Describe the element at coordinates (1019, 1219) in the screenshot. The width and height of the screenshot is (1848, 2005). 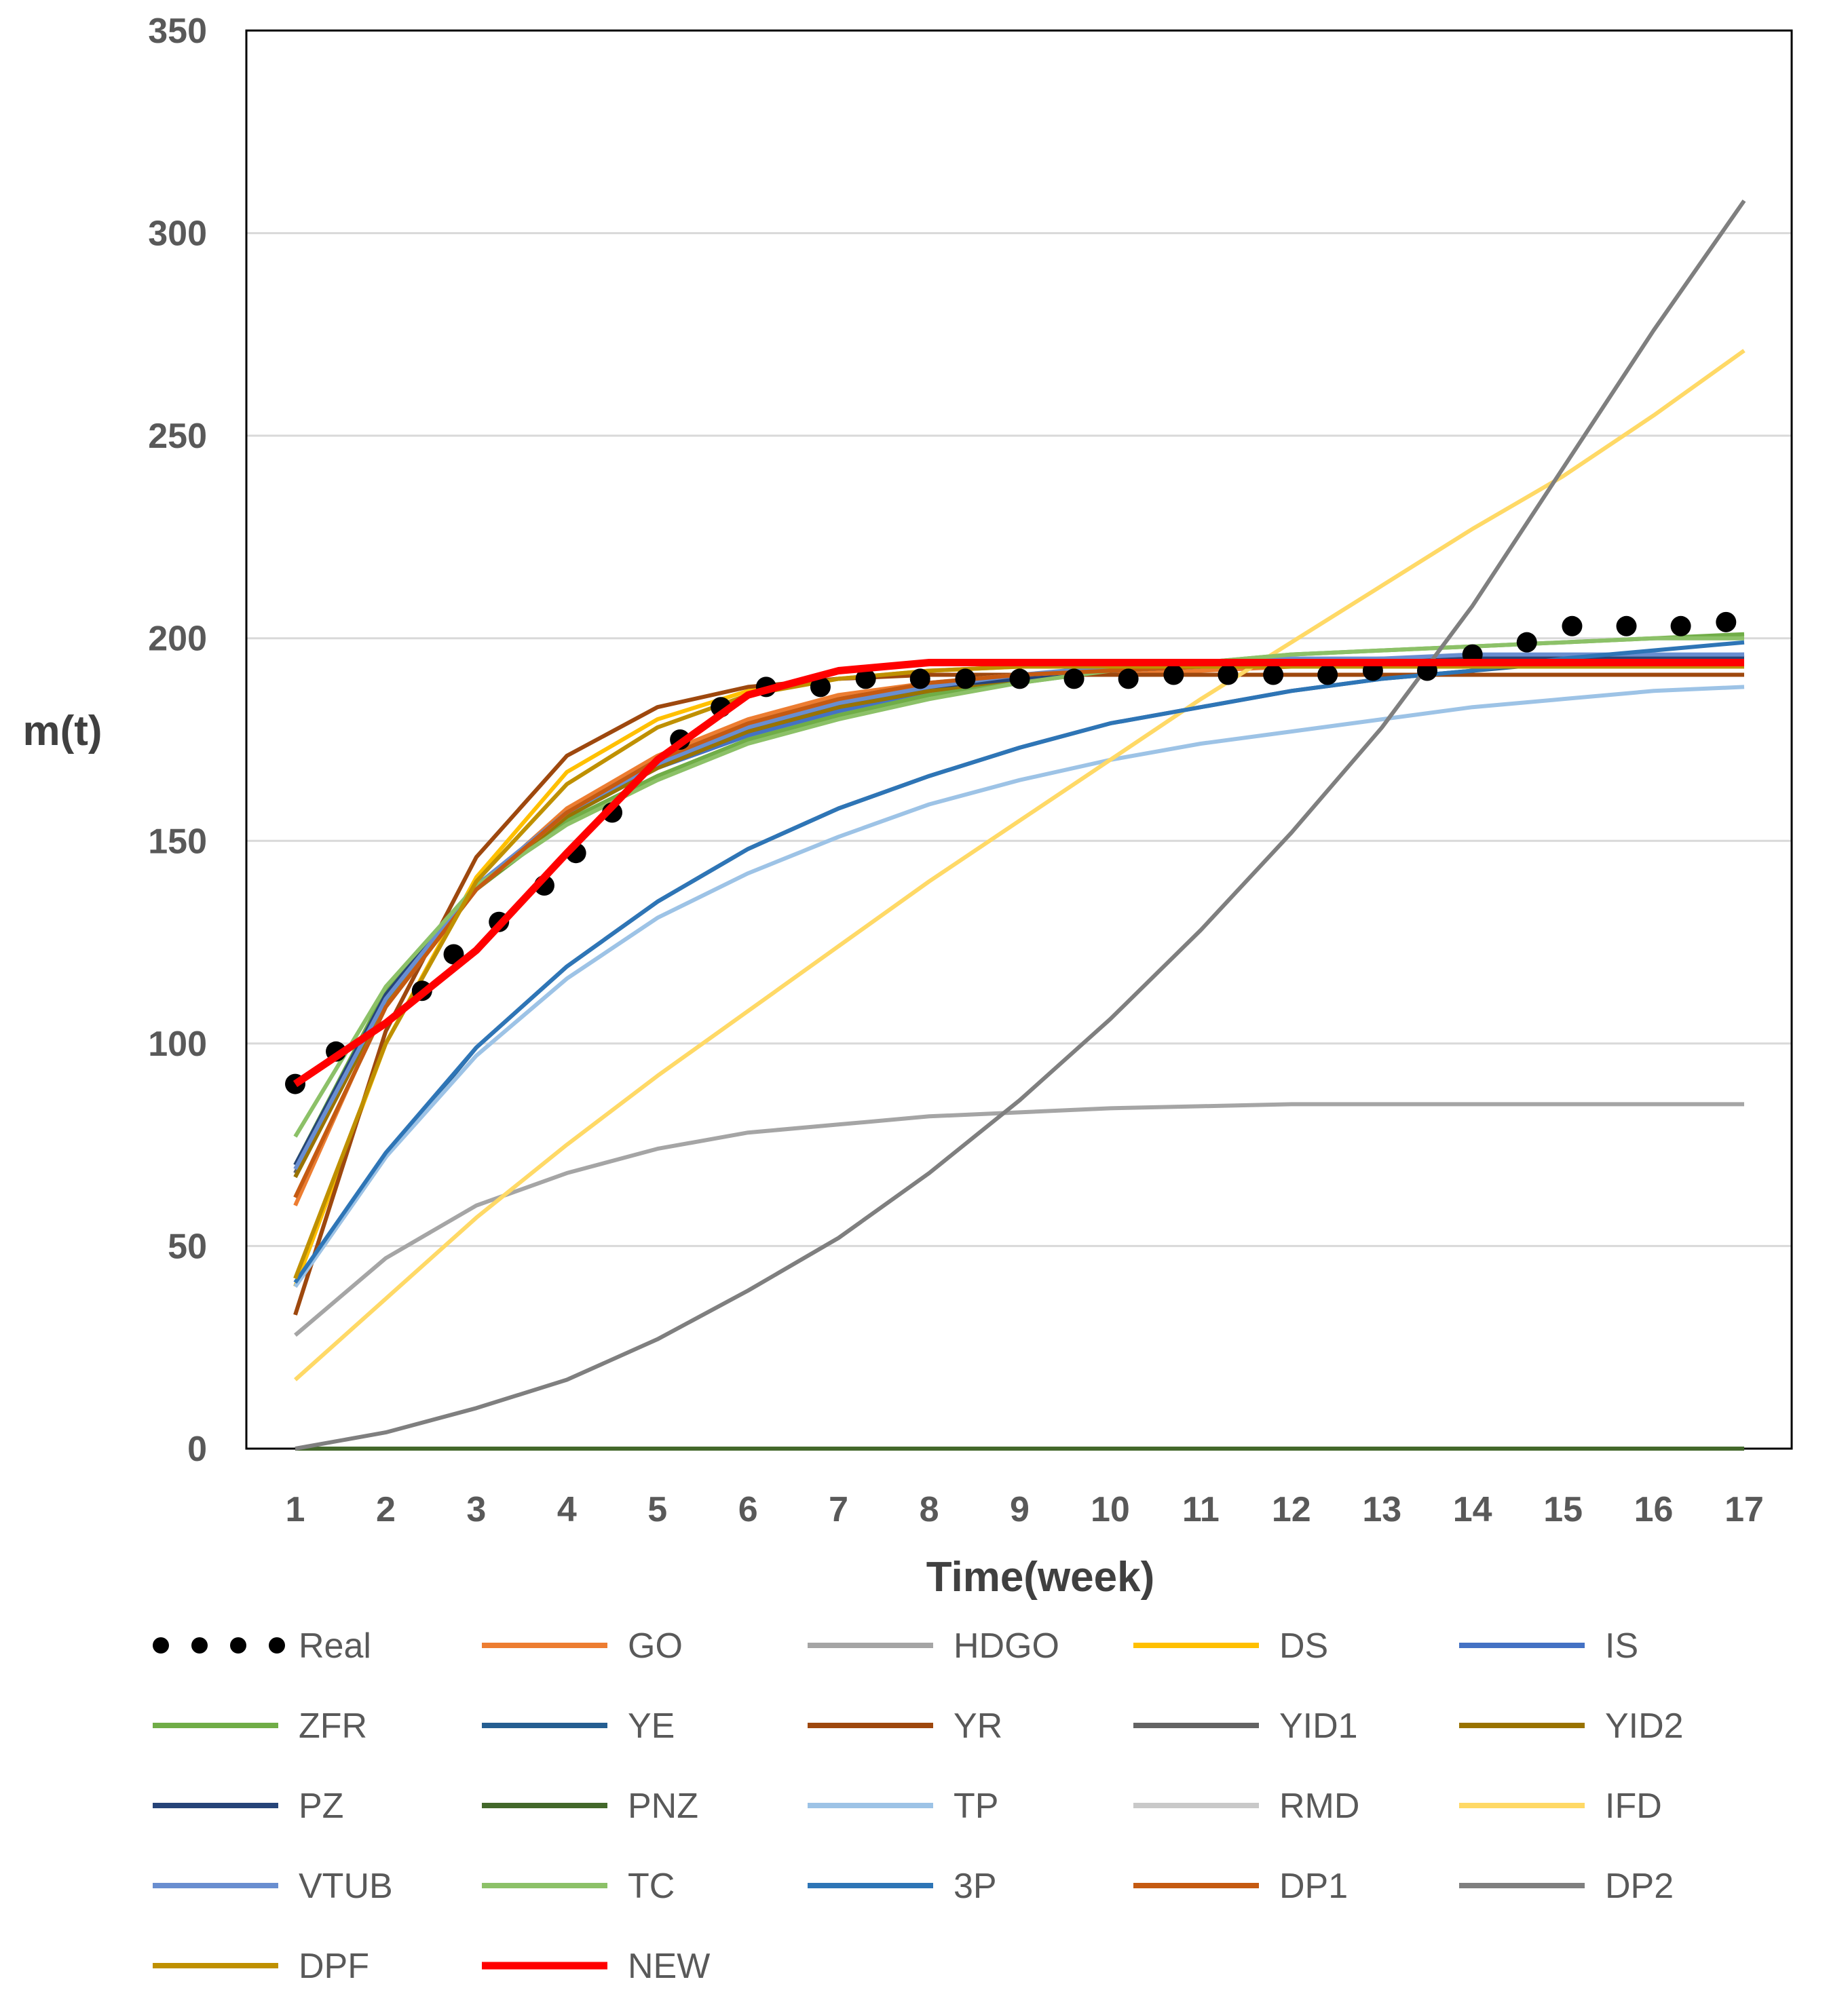
I see `series-line-hdgo` at that location.